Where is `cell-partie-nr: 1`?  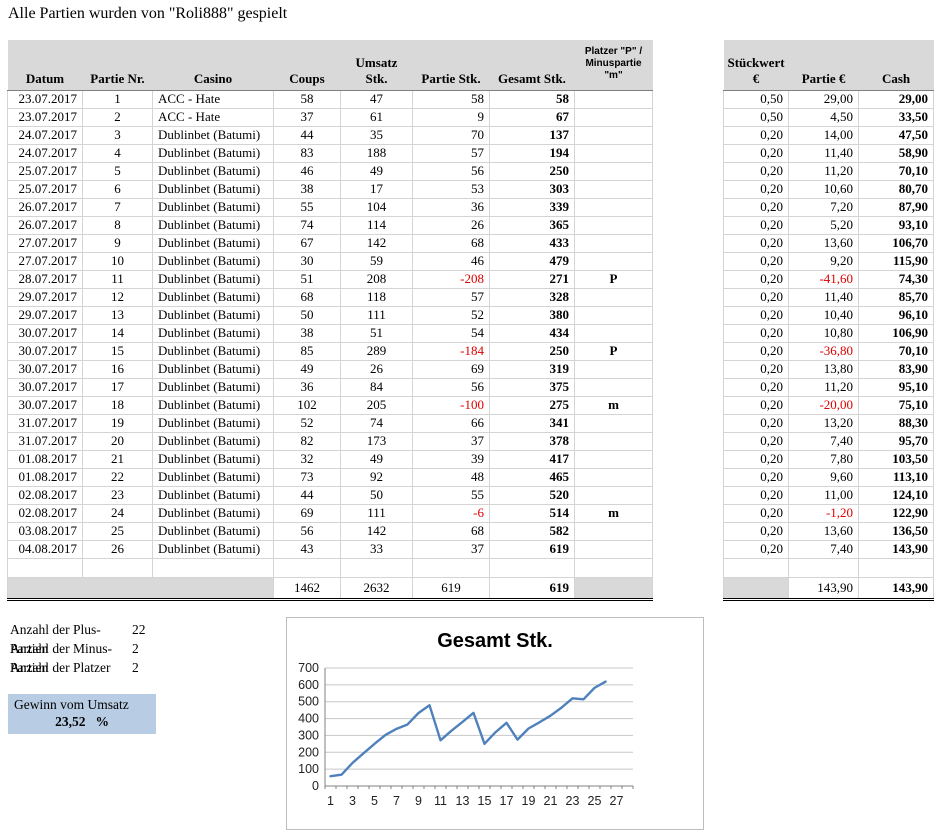
cell-partie-nr: 1 is located at coordinates (117, 99).